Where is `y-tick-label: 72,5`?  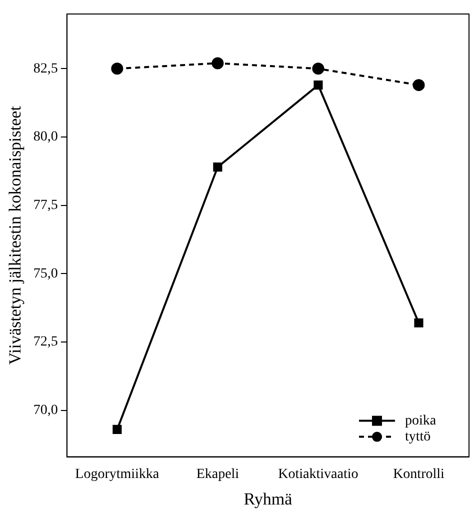 y-tick-label: 72,5 is located at coordinates (45, 342).